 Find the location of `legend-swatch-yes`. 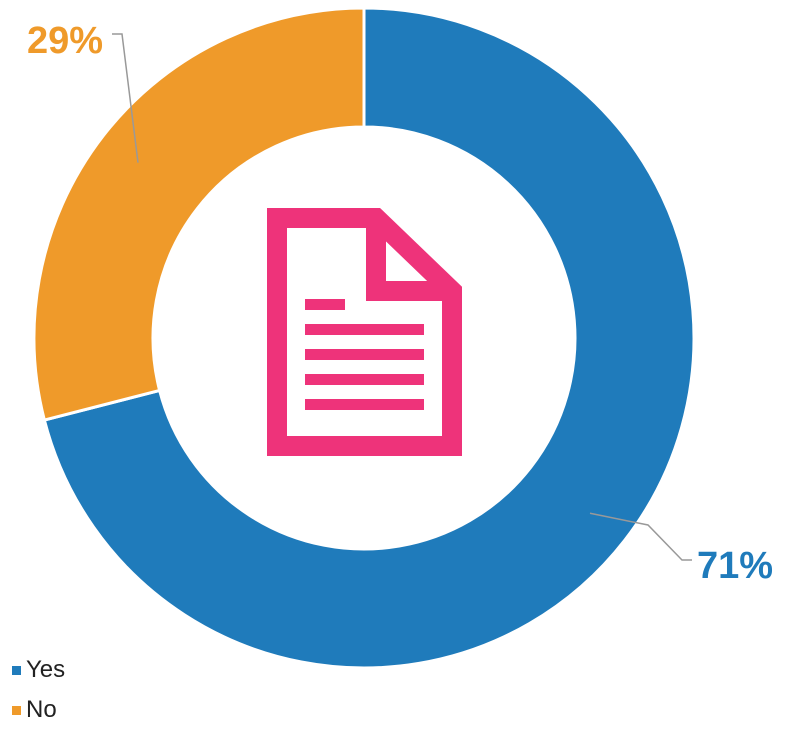

legend-swatch-yes is located at coordinates (16, 670).